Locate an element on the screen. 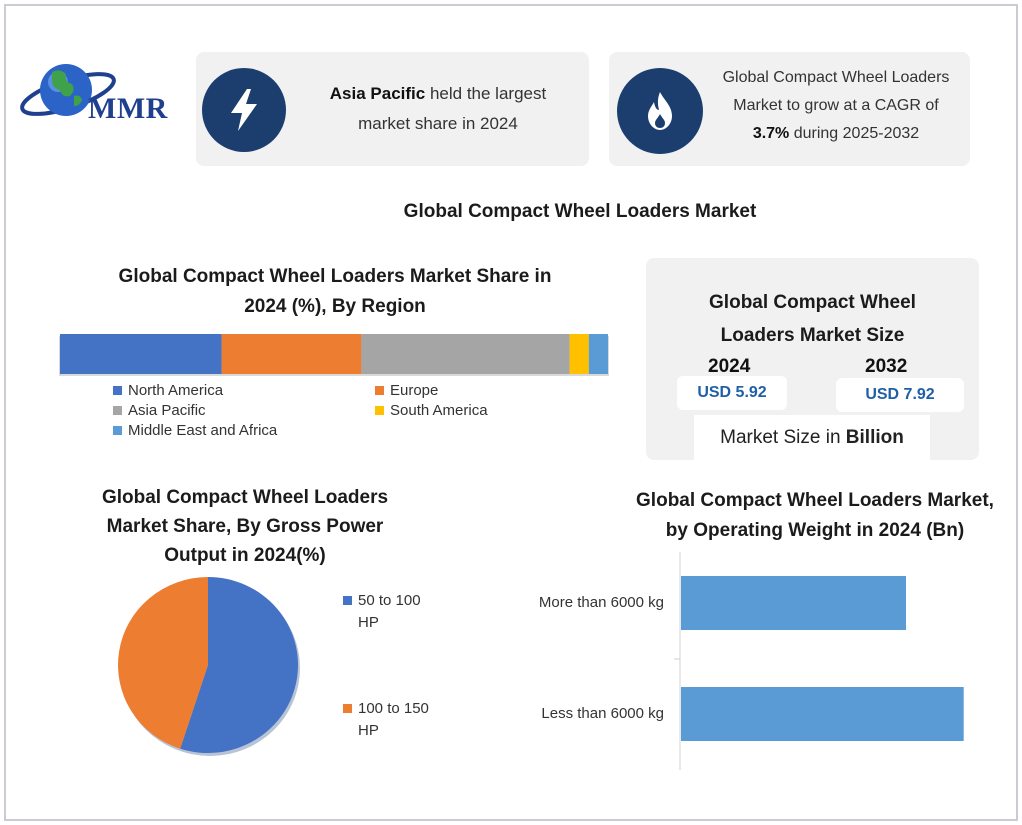 The image size is (1022, 825). main-title: Global Compact Wheel Loaders Market is located at coordinates (580, 211).